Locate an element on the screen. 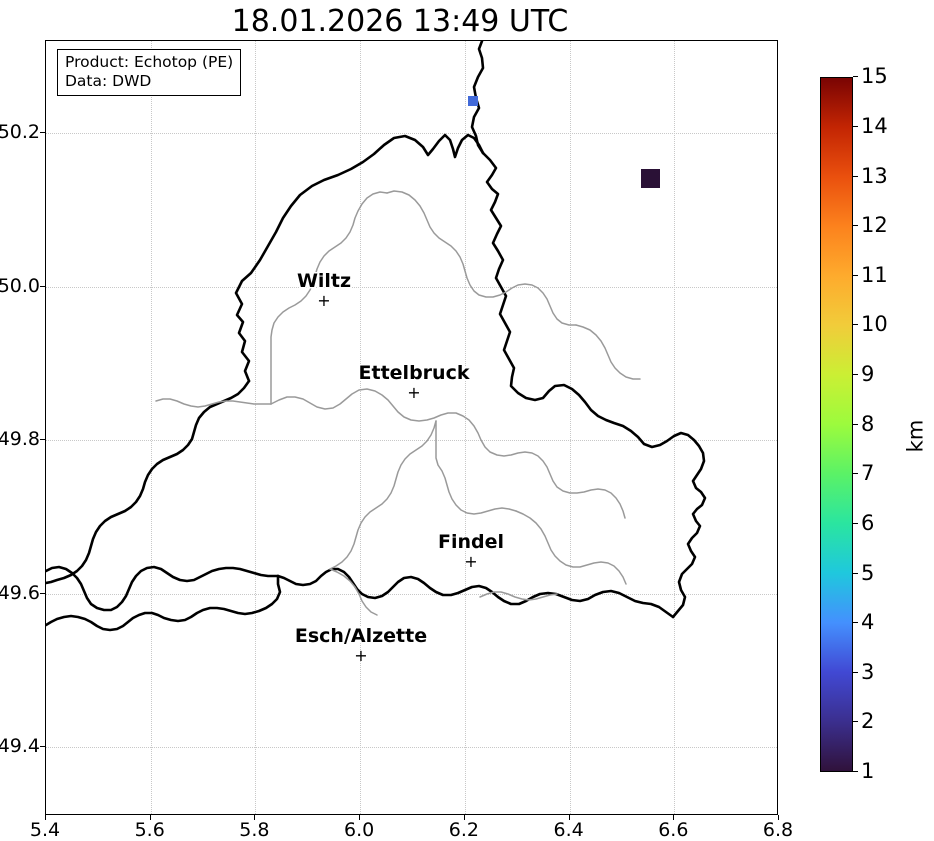  colorbar is located at coordinates (836, 424).